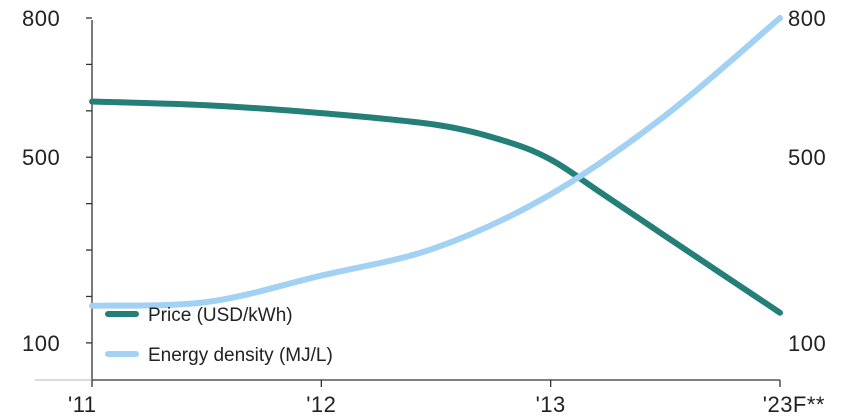 This screenshot has height=417, width=853. Describe the element at coordinates (219, 335) in the screenshot. I see `legend: Price (USD/kWh) Energy density (MJ/L)` at that location.